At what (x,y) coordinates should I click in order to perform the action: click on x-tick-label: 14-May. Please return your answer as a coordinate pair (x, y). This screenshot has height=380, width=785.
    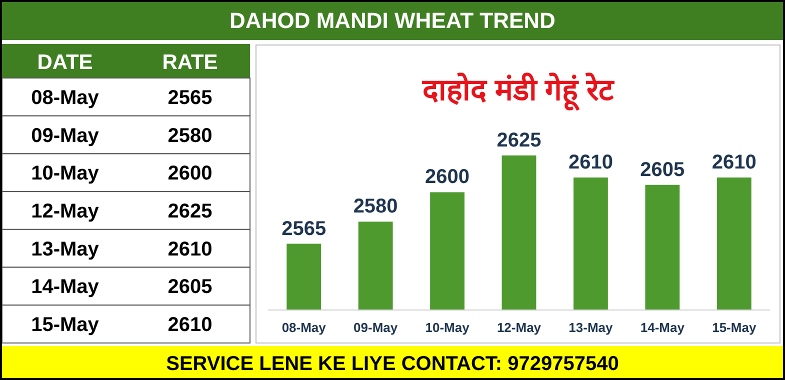
    Looking at the image, I should click on (663, 327).